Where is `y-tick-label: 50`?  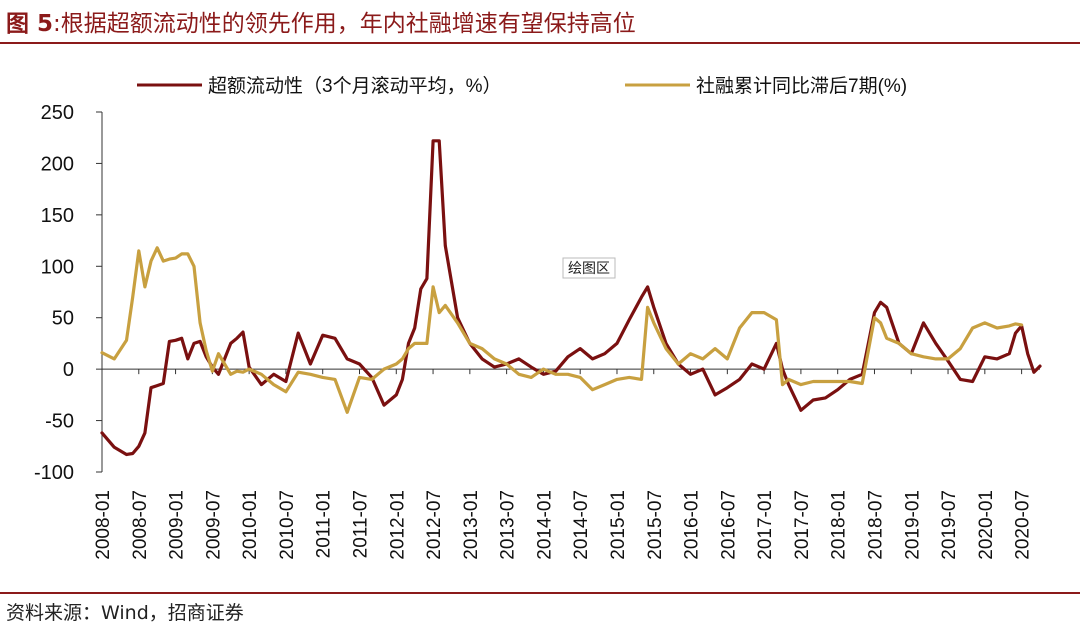 y-tick-label: 50 is located at coordinates (63, 319).